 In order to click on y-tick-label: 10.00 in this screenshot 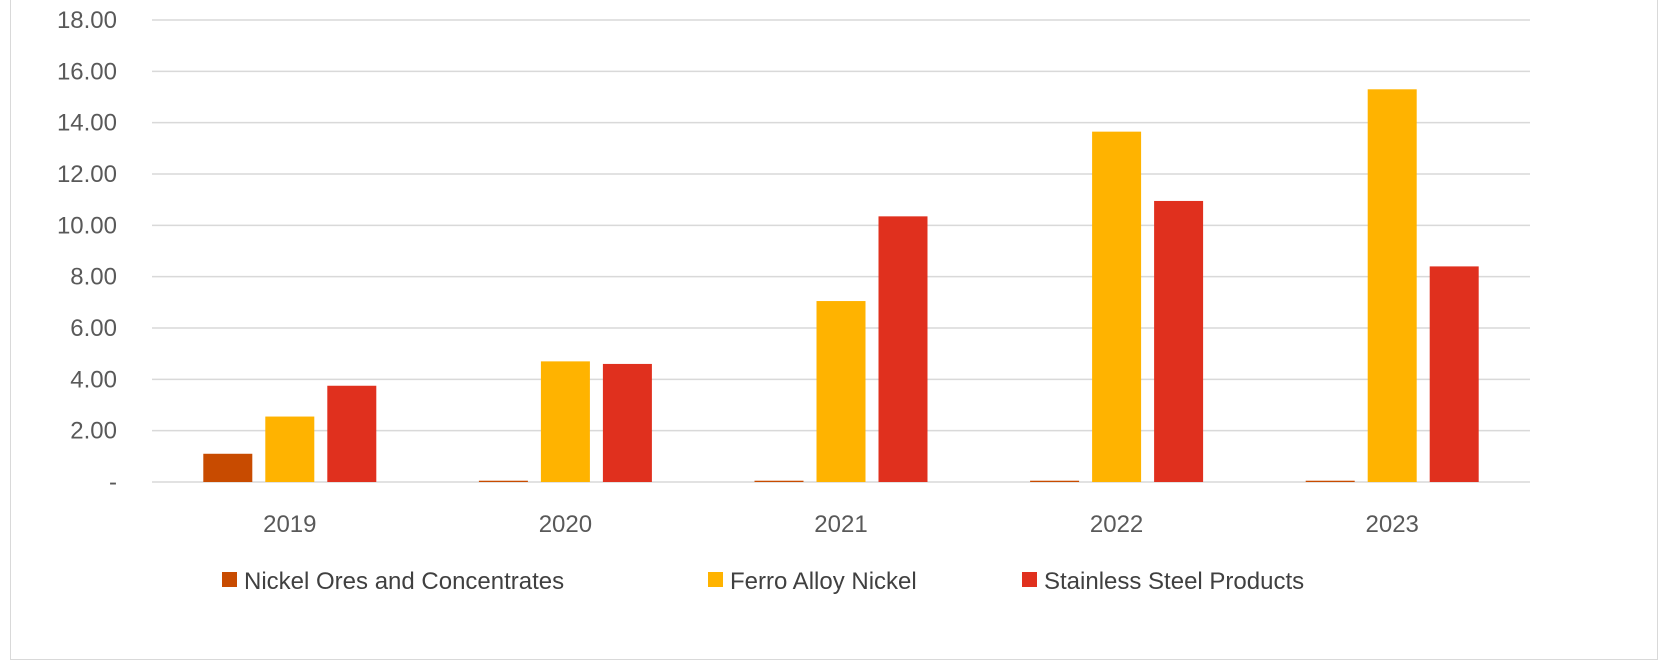, I will do `click(87, 225)`.